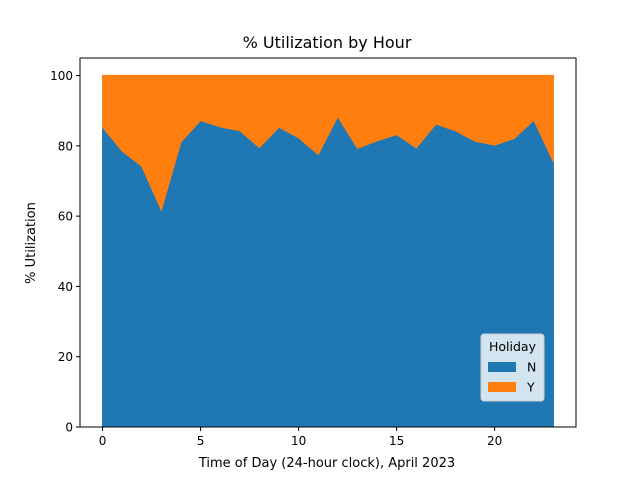  What do you see at coordinates (396, 441) in the screenshot?
I see `x-tick-label: 15` at bounding box center [396, 441].